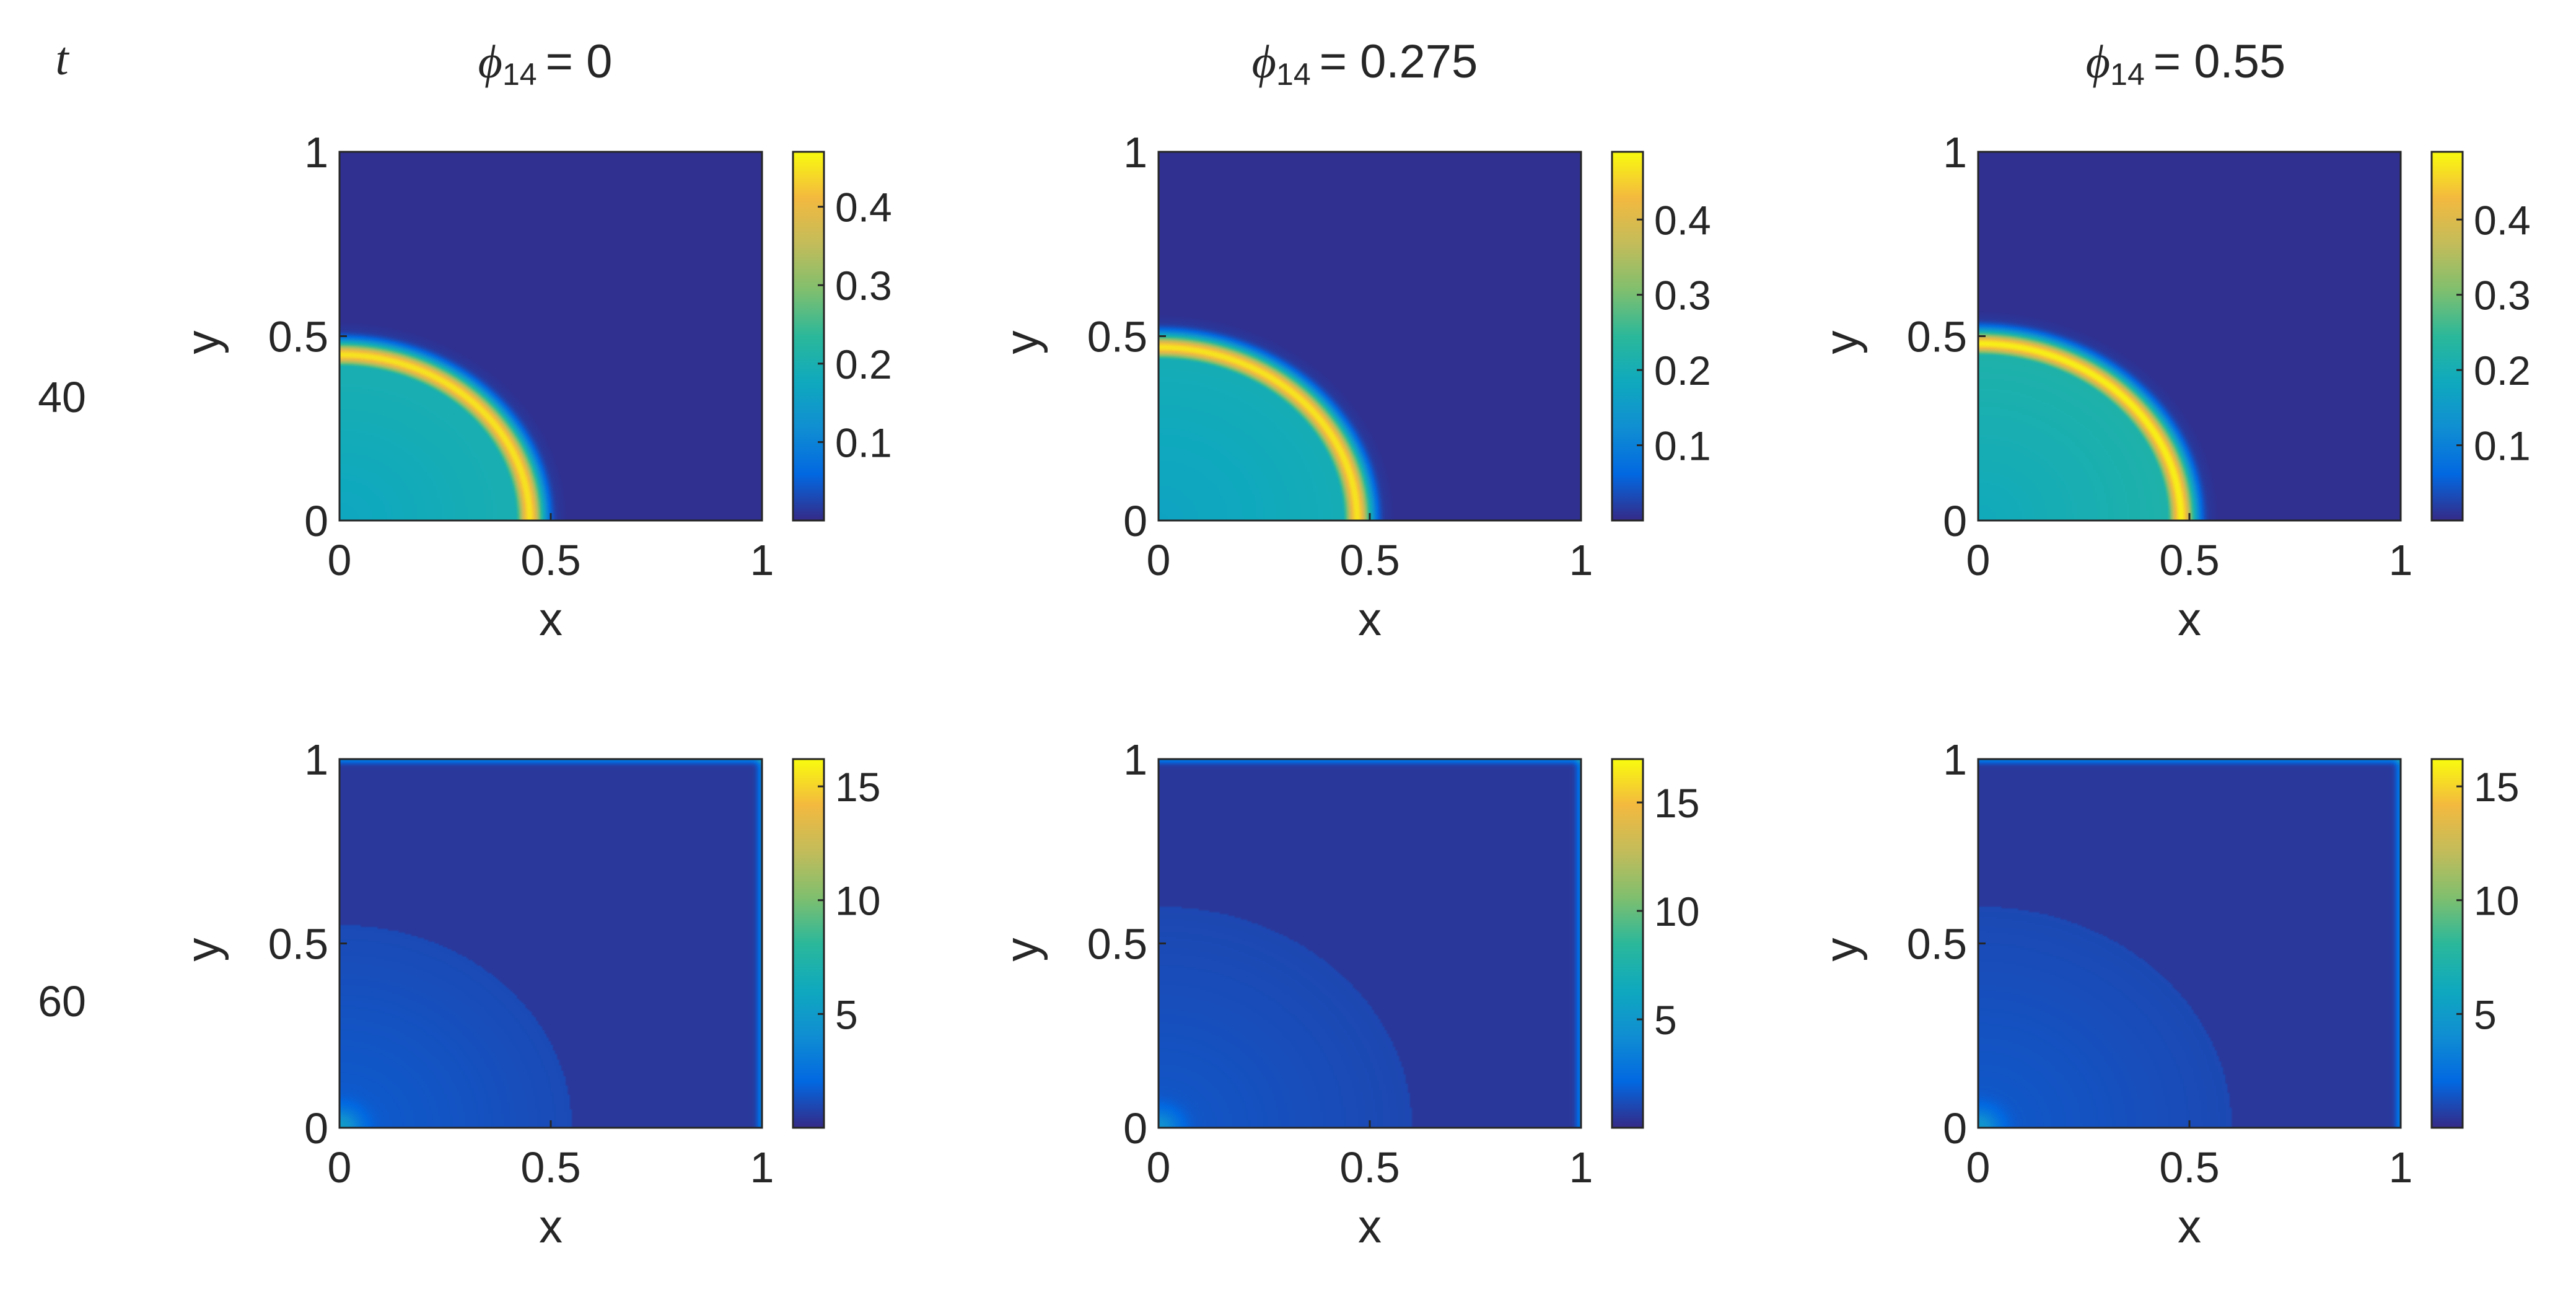 The image size is (2576, 1305). Describe the element at coordinates (534, 387) in the screenshot. I see `heatmap-panel-1: 0 0.5 1 0 0.5 1 x y 0.1 0.2 0.3 0.4` at that location.